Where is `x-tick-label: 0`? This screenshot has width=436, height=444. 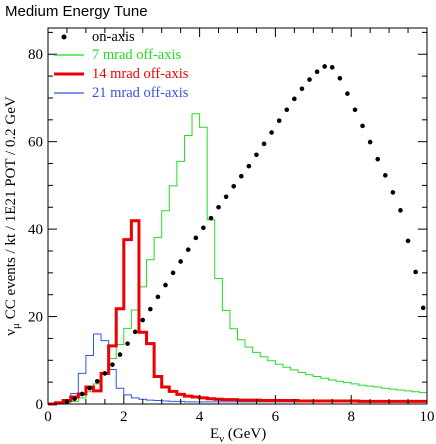
x-tick-label: 0 is located at coordinates (48, 417).